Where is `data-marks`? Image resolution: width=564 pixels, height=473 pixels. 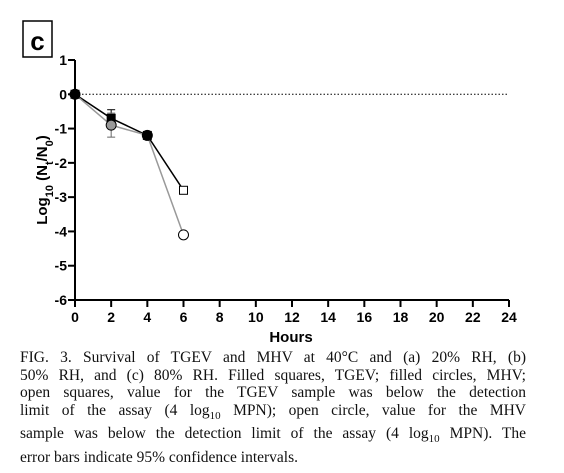 data-marks is located at coordinates (129, 164).